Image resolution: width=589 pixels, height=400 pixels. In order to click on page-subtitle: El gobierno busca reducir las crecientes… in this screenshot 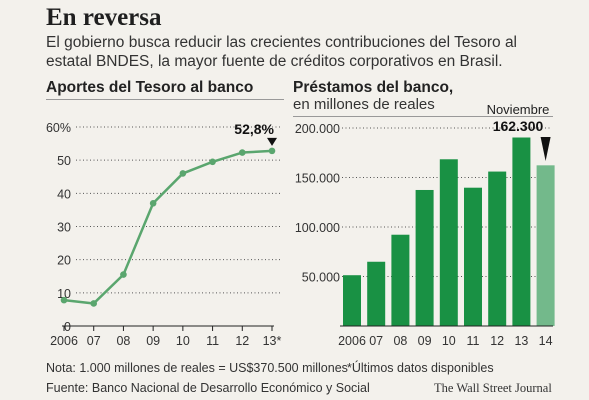, I will do `click(282, 52)`.